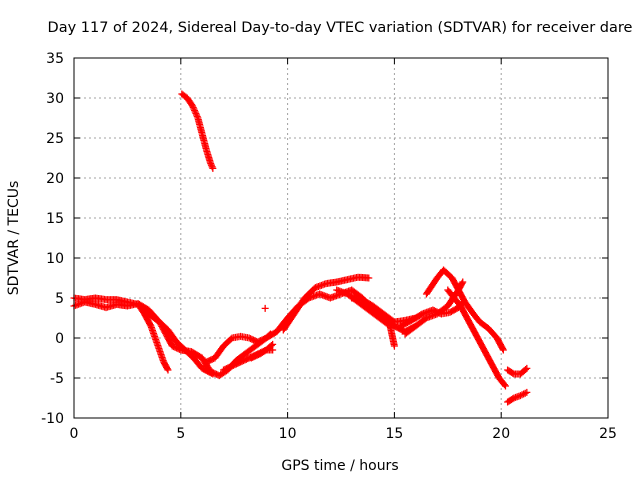  Describe the element at coordinates (55, 219) in the screenshot. I see `y-tick-label: 15` at that location.